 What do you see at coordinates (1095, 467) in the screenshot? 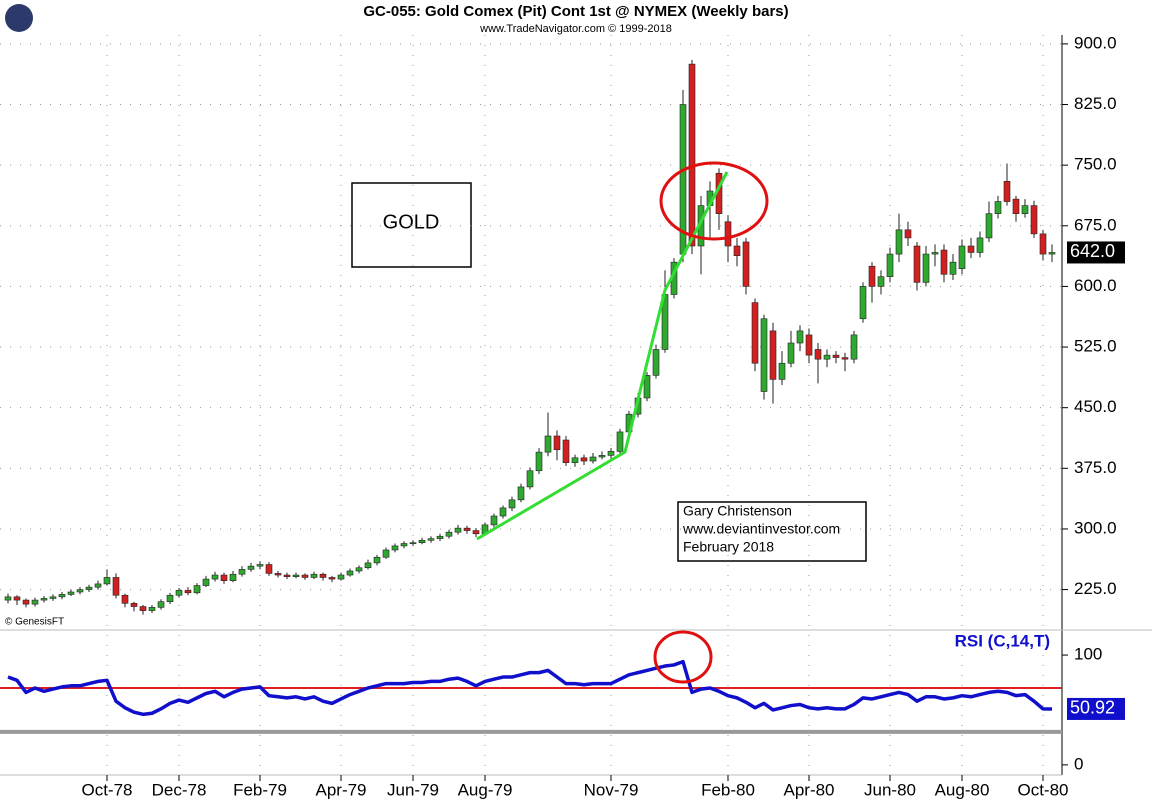
I see `y-tick-label: 375.0` at bounding box center [1095, 467].